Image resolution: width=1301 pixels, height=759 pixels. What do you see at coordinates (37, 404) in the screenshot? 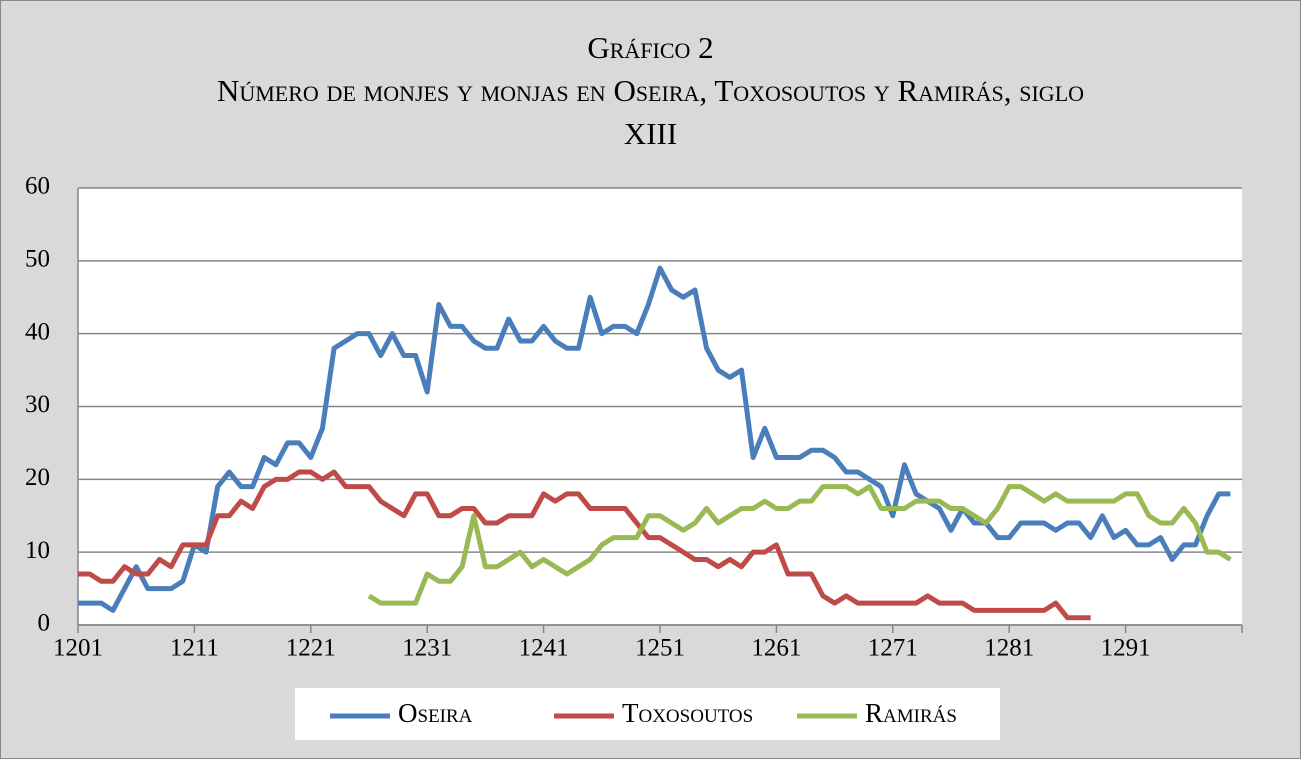
I see `y-tick-label: 30` at bounding box center [37, 404].